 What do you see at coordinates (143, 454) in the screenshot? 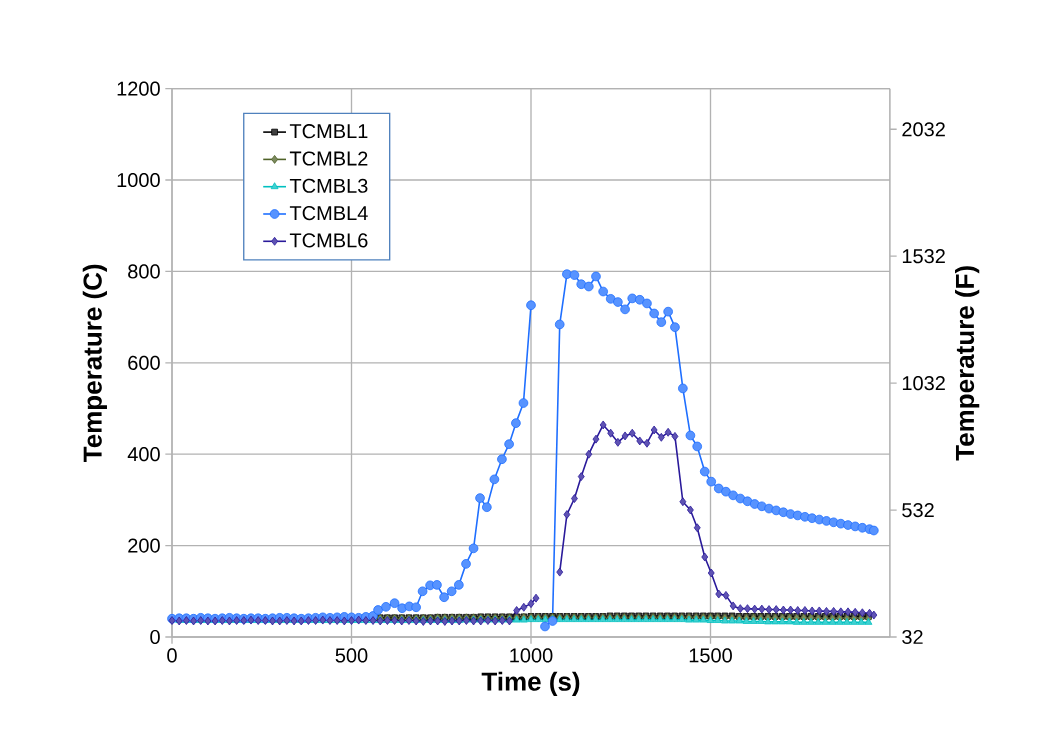
I see `y-tick-label: 400` at bounding box center [143, 454].